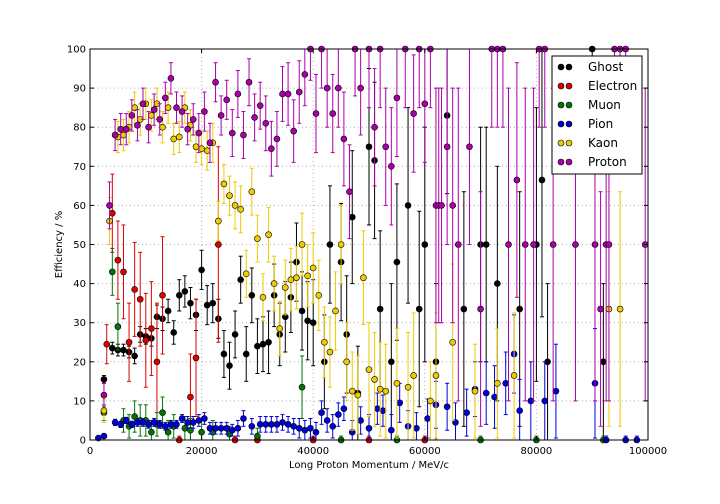  What do you see at coordinates (59, 244) in the screenshot?
I see `y-axis-label: Efficiency / %` at bounding box center [59, 244].